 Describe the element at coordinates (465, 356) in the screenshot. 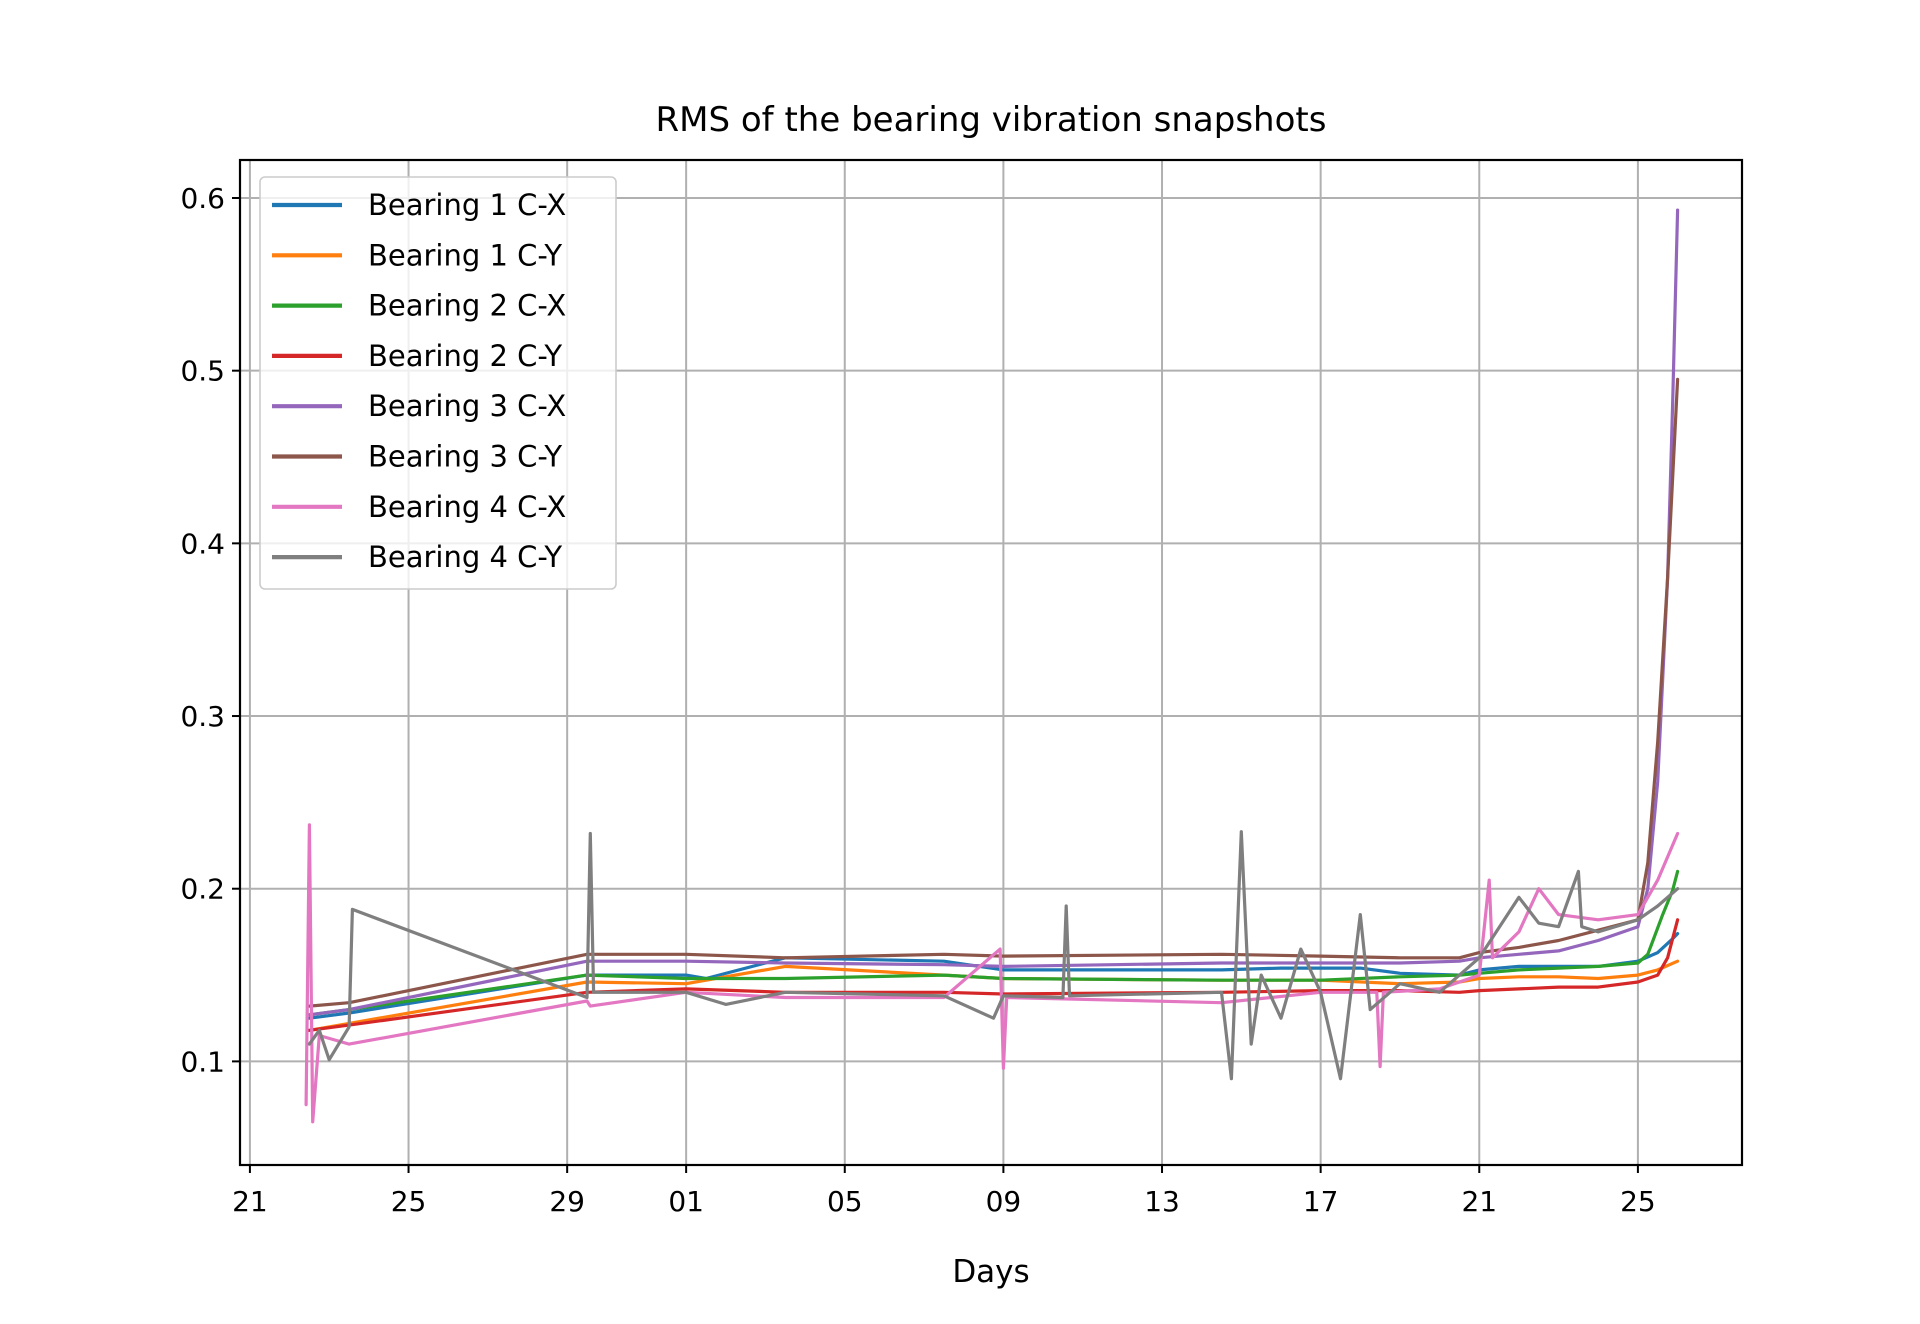

I see `legend-label-4: Bearing 2 C-Y` at that location.